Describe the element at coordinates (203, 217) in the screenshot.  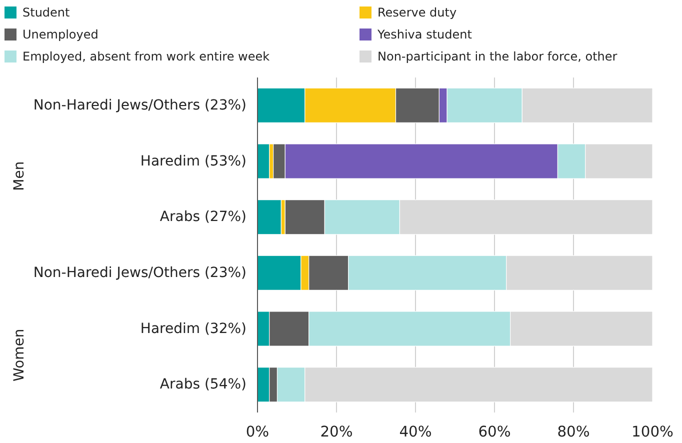
I see `y-tick-label: Arabs (27%)` at that location.